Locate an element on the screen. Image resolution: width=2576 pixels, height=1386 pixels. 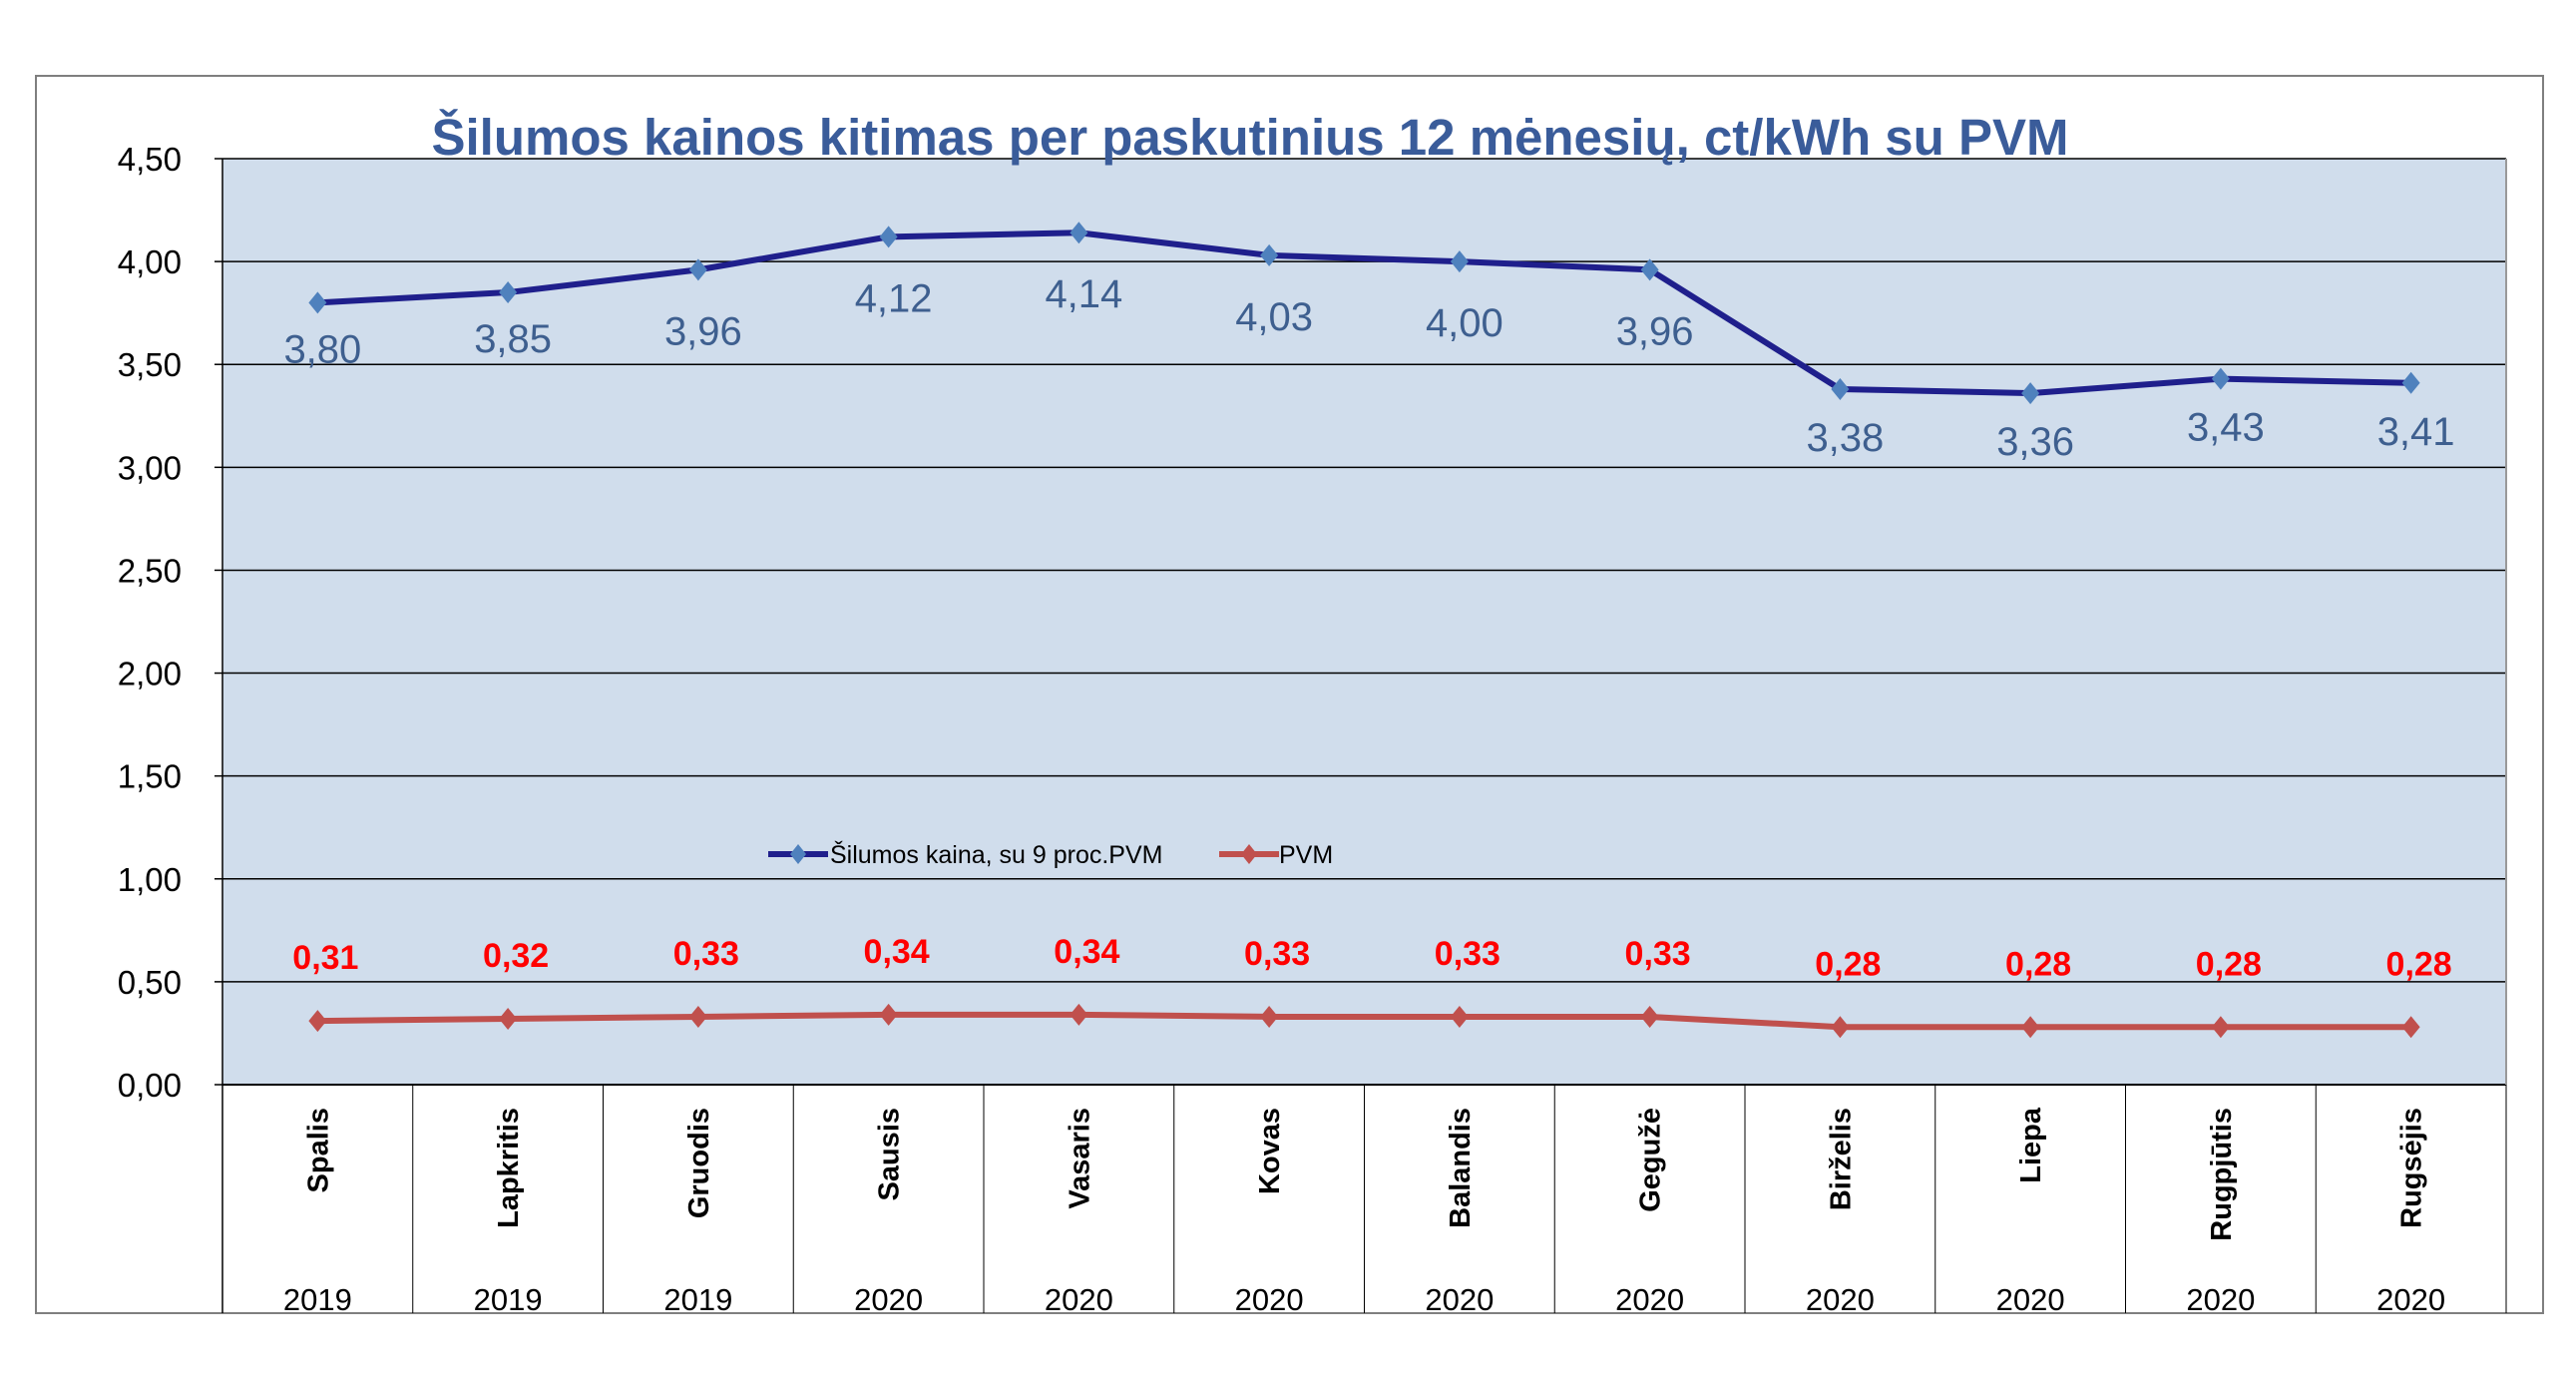
data-label: 3,41 is located at coordinates (2416, 432).